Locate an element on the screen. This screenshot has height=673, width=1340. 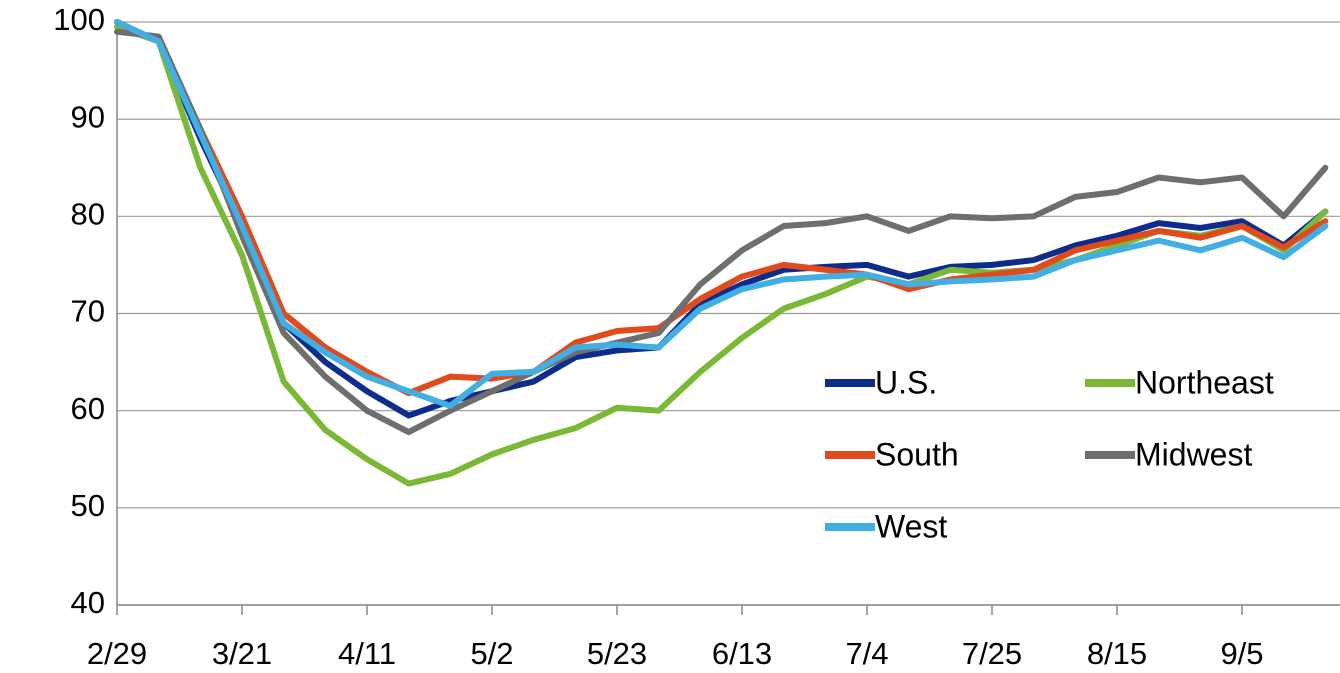
legend-label: U.S. is located at coordinates (906, 382).